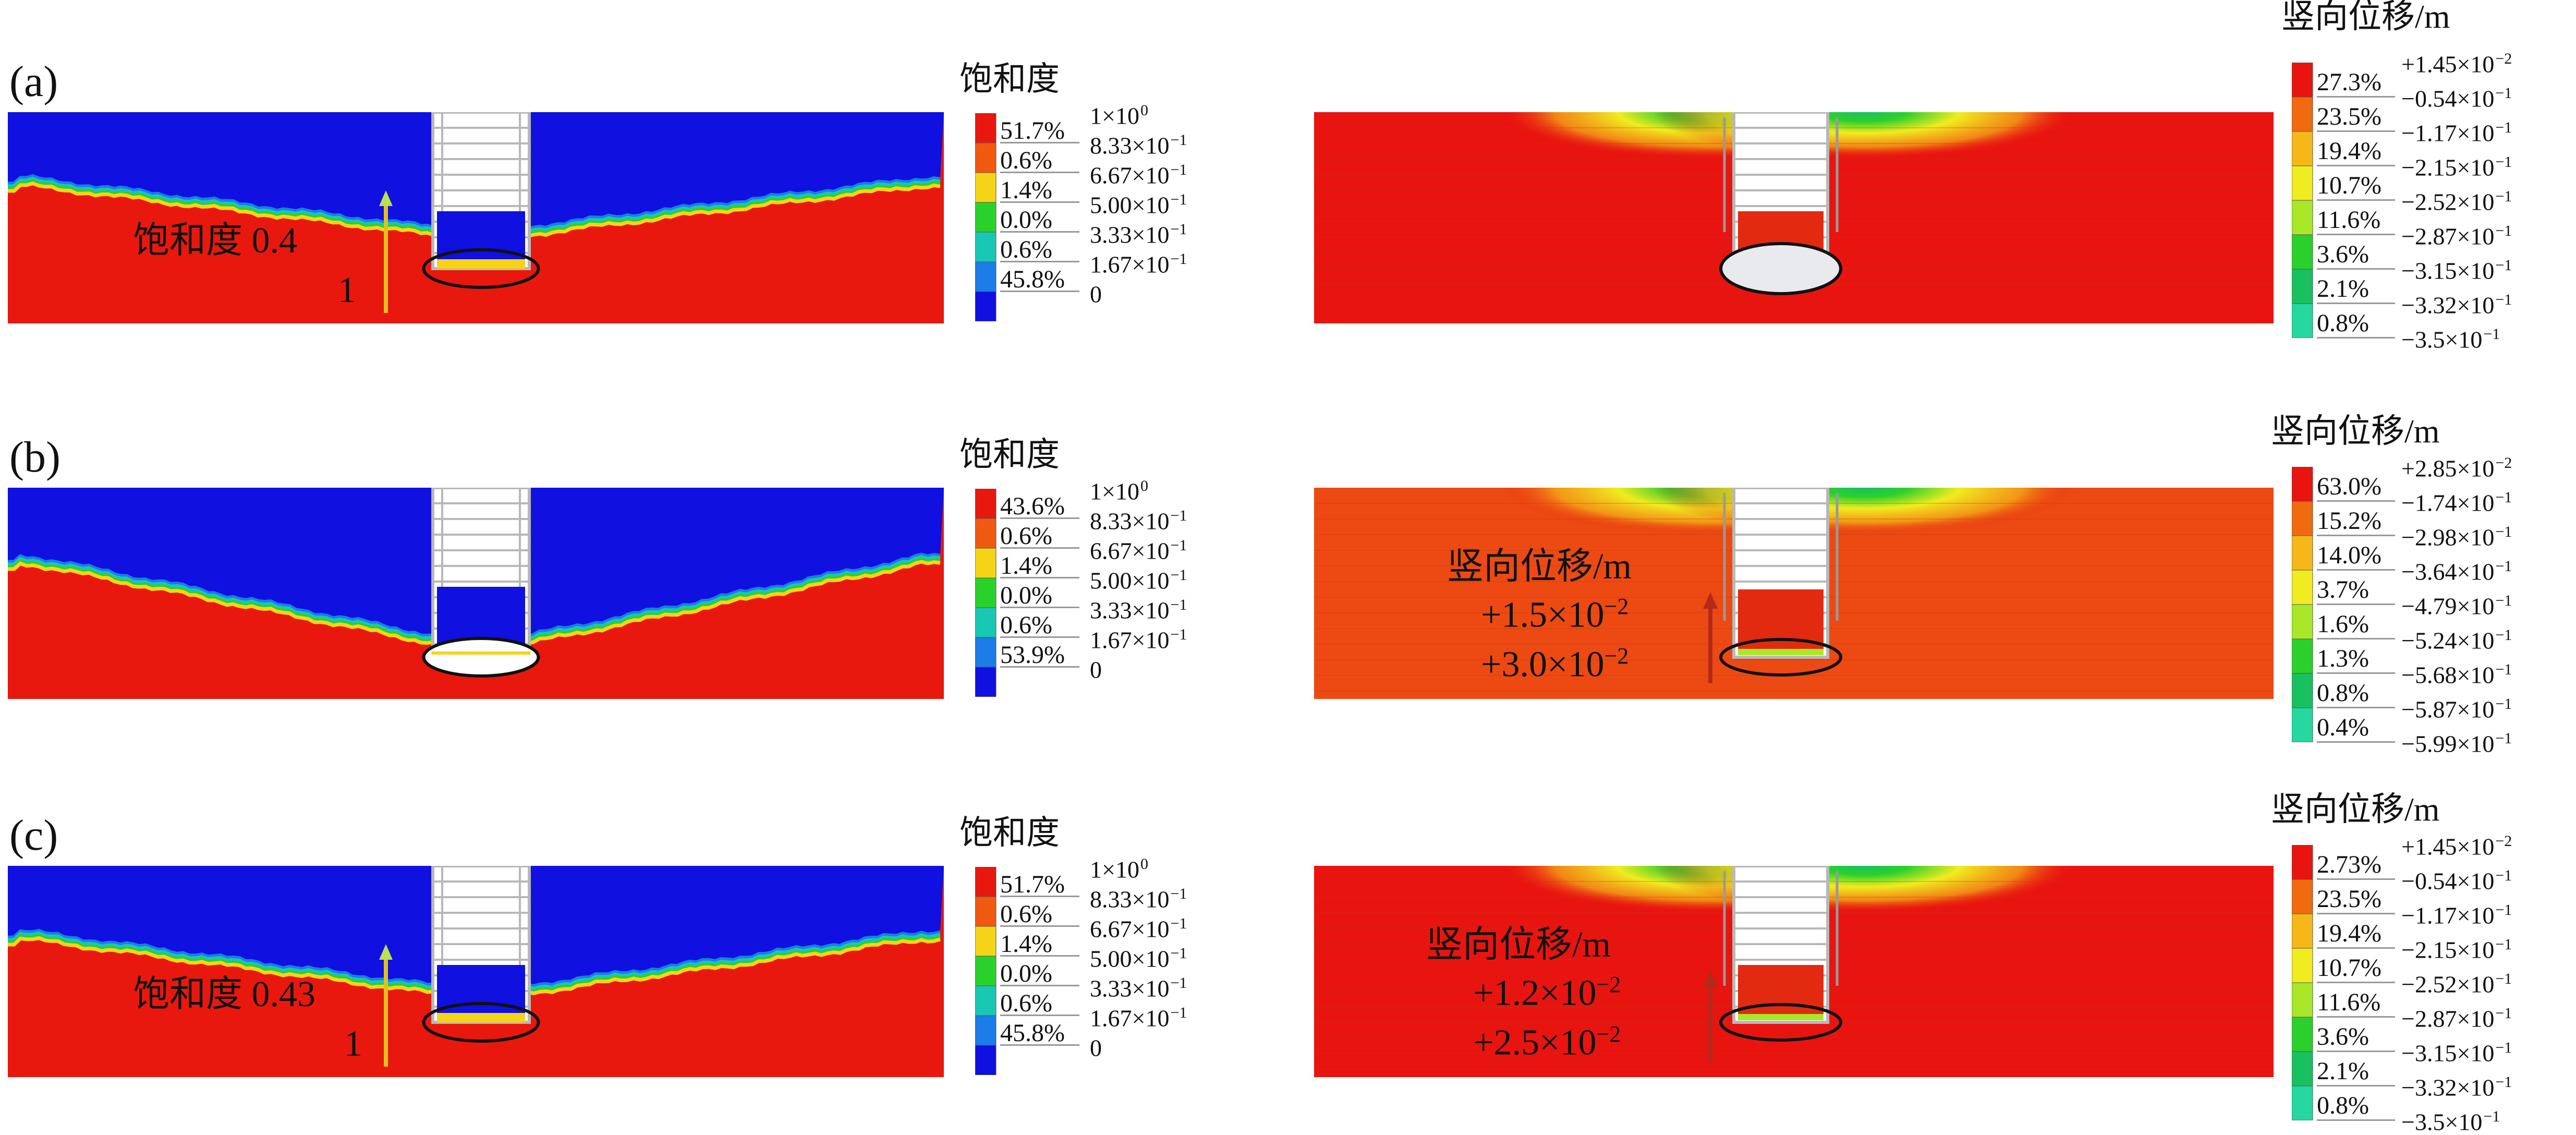  I want to click on value-mantissa: −3.32×10, so click(2448, 305).